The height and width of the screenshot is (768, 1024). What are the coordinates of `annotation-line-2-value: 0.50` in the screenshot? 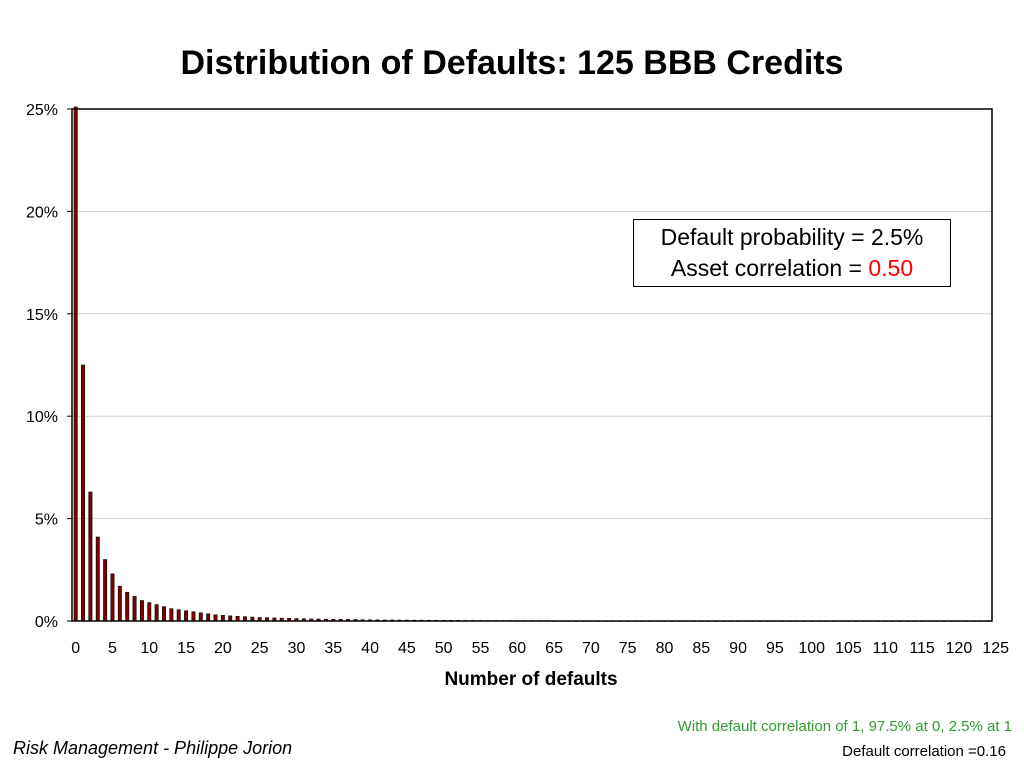 It's located at (891, 268).